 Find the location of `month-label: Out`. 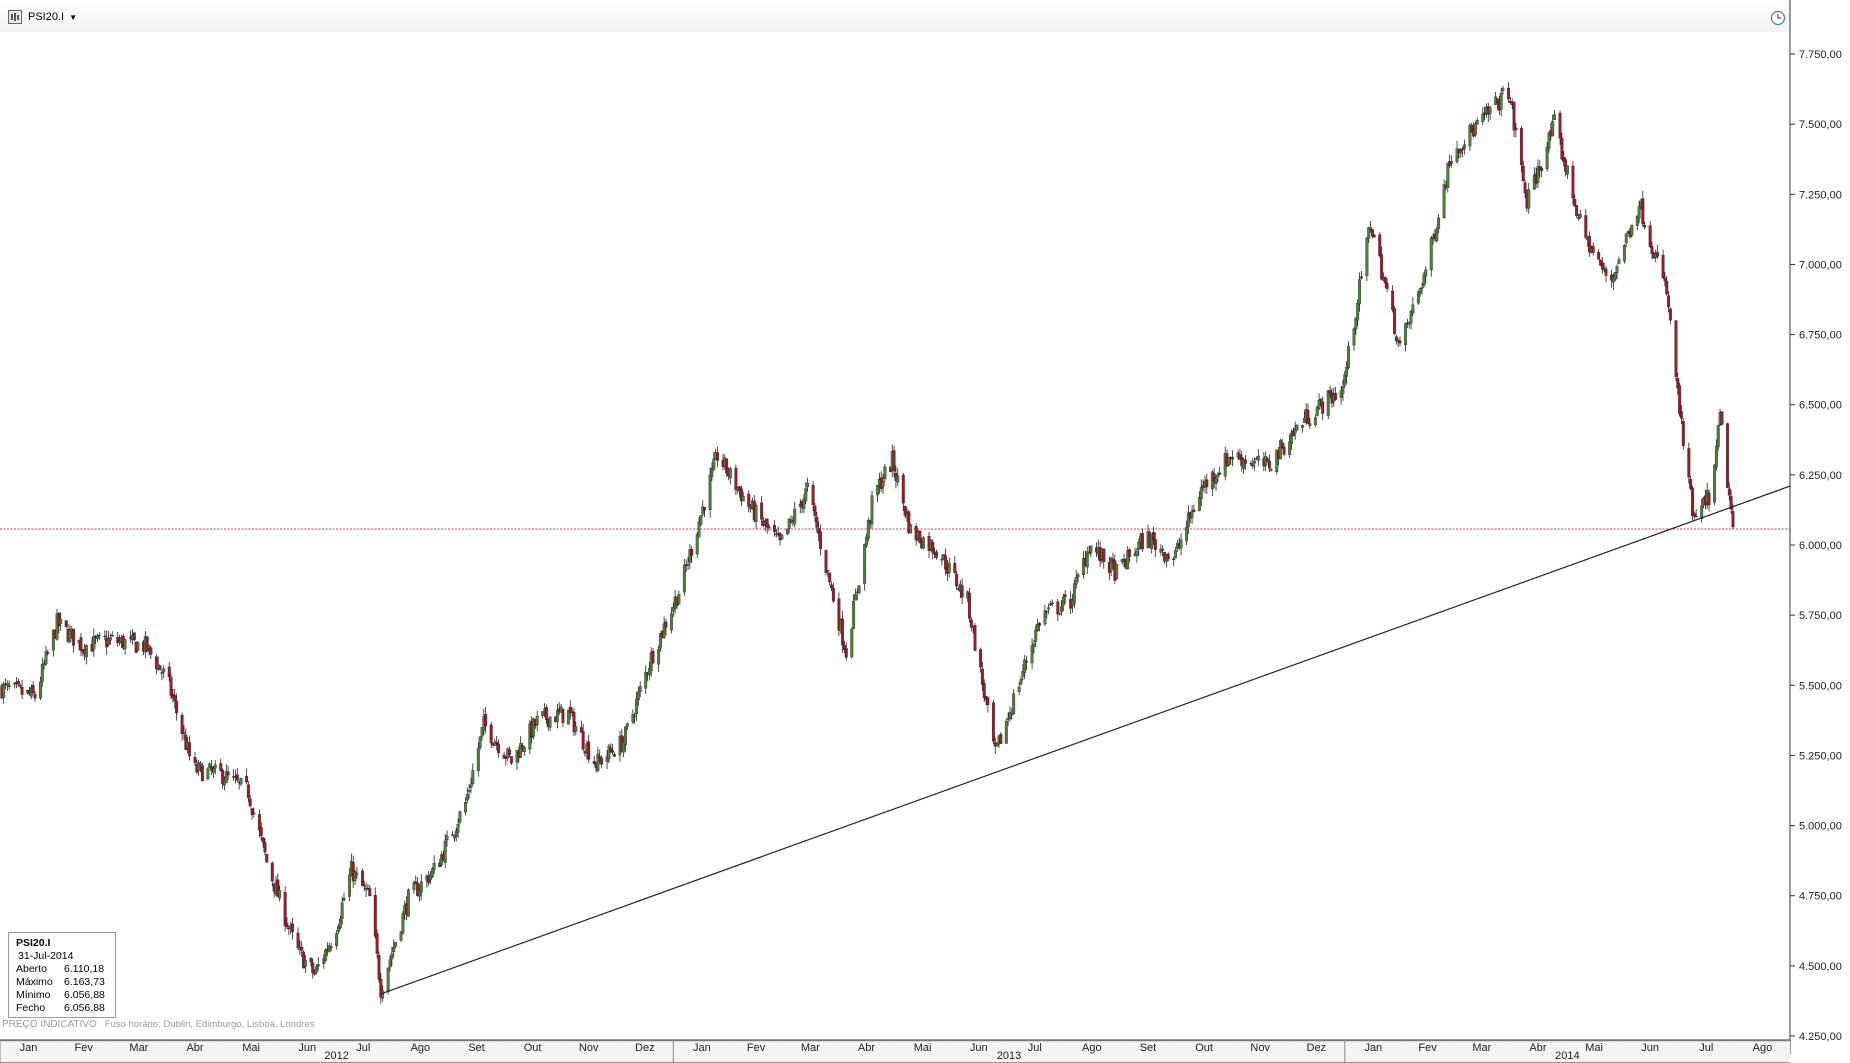

month-label: Out is located at coordinates (1204, 1048).